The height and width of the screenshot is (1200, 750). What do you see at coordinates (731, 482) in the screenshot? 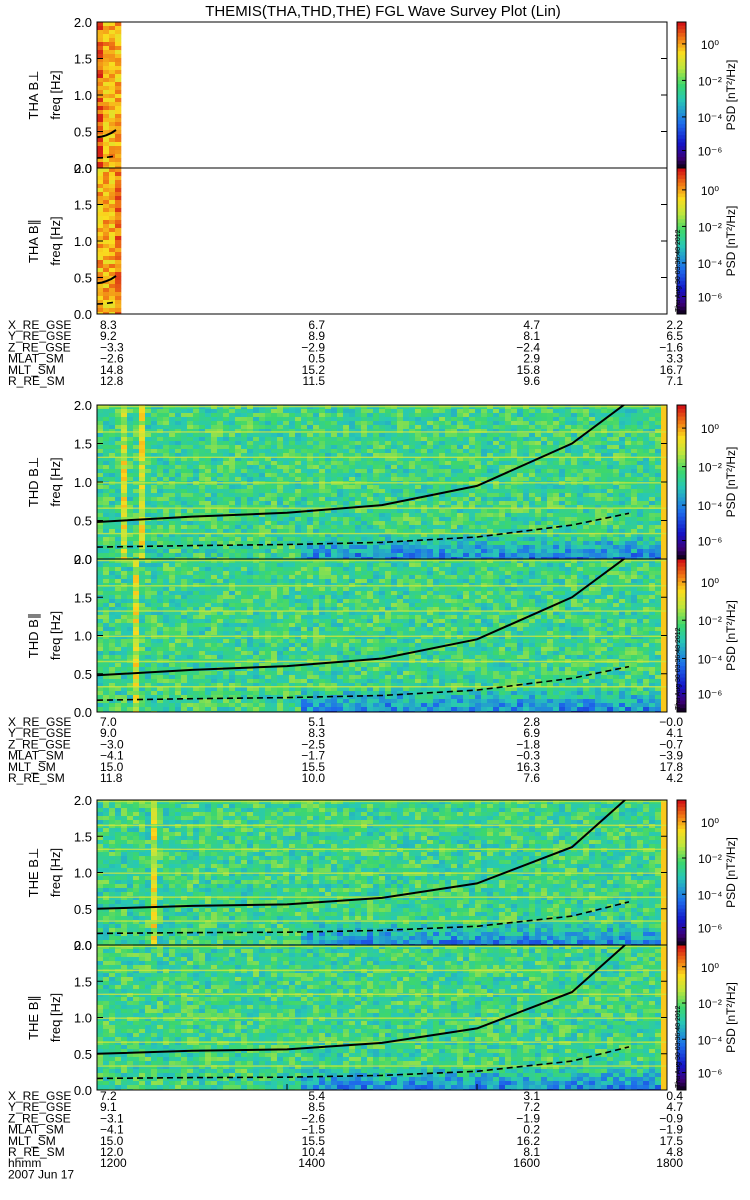
I see `colorbar-label: PSD [nT²/Hz]` at bounding box center [731, 482].